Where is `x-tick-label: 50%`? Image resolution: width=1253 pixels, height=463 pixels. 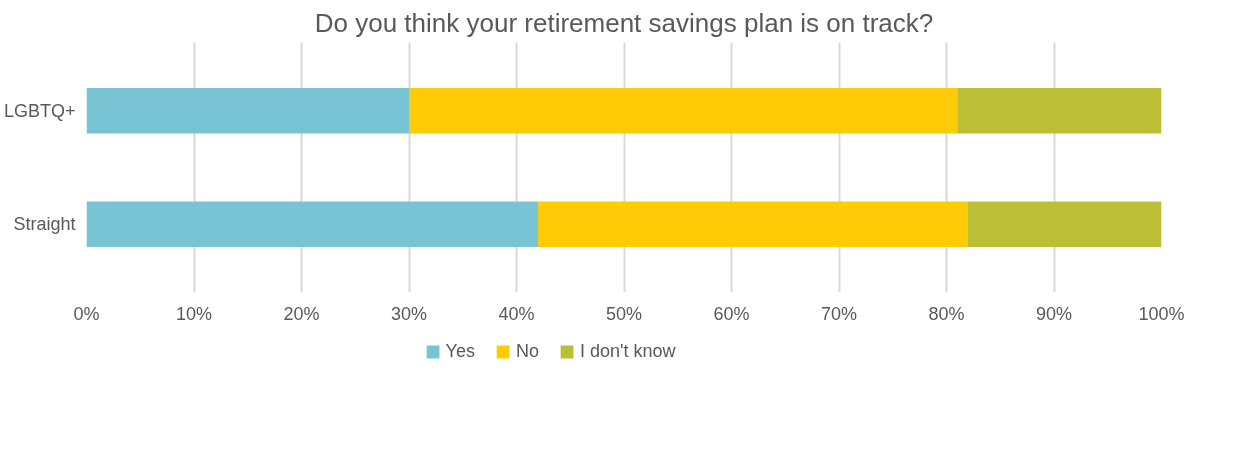
x-tick-label: 50% is located at coordinates (624, 313).